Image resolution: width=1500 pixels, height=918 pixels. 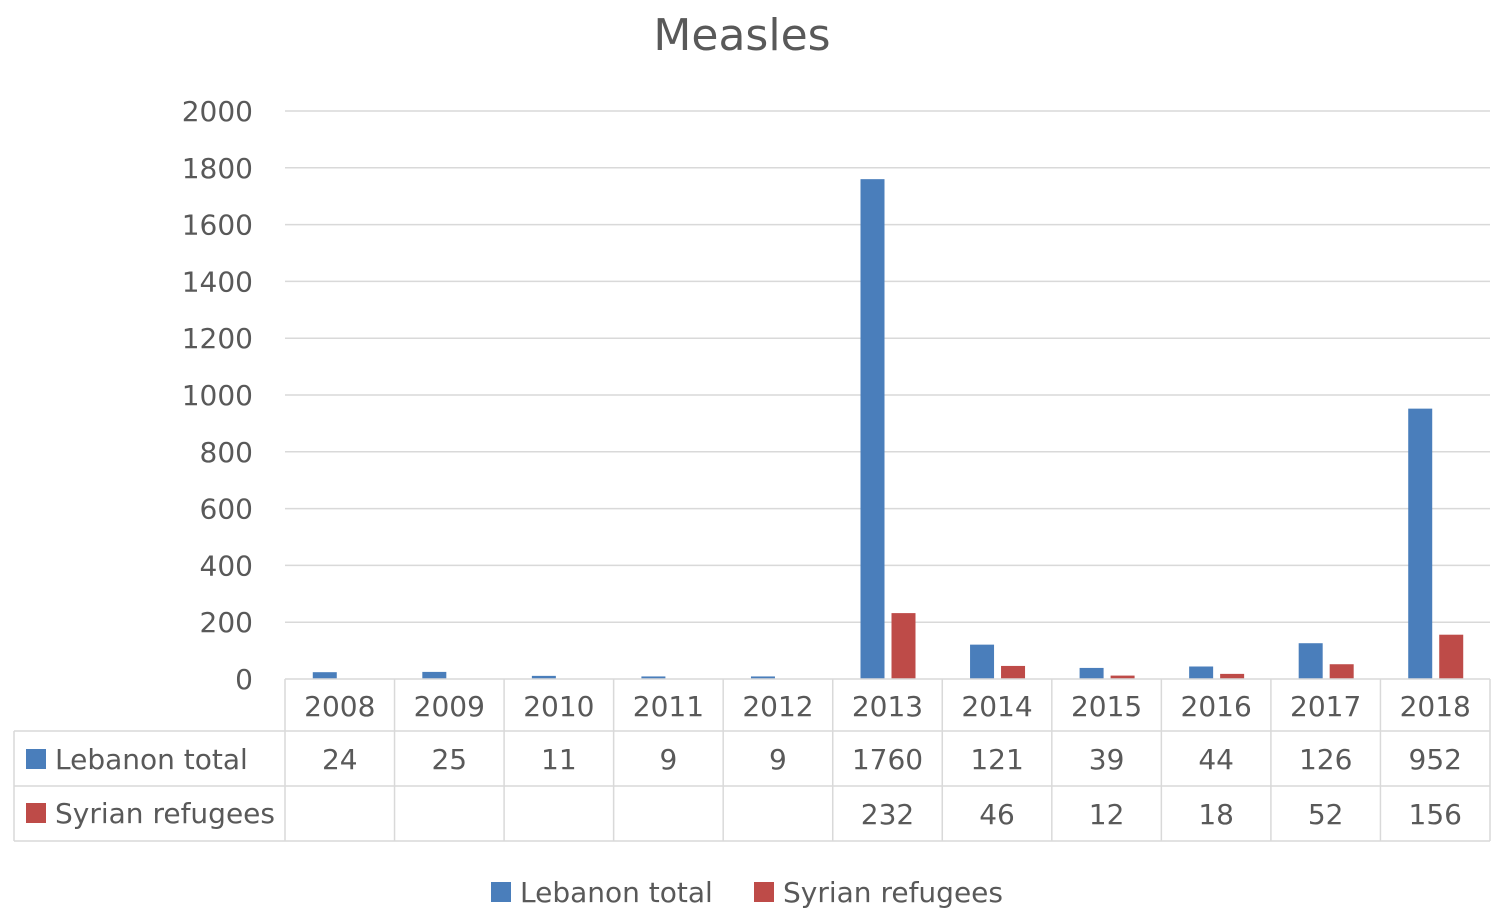 What do you see at coordinates (777, 706) in the screenshot?
I see `x-category-label: 2012` at bounding box center [777, 706].